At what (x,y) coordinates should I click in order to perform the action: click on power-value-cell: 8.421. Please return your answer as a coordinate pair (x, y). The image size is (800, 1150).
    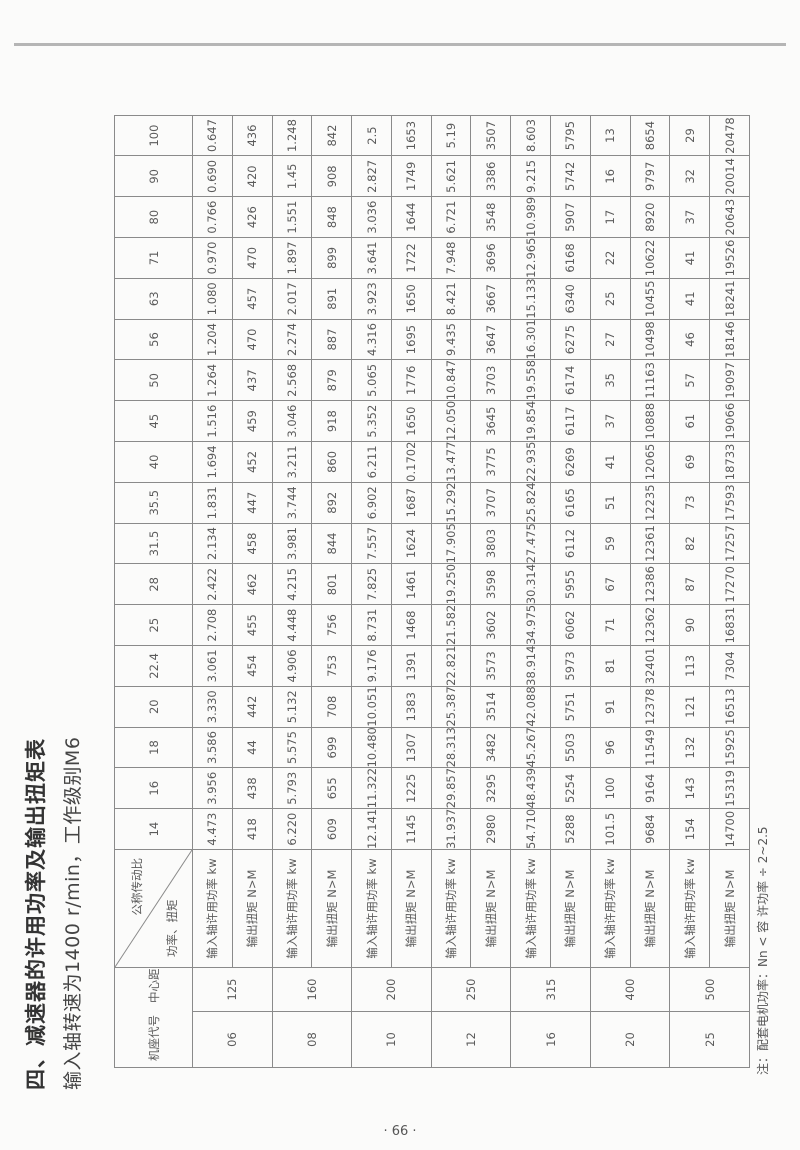
    Looking at the image, I should click on (451, 299).